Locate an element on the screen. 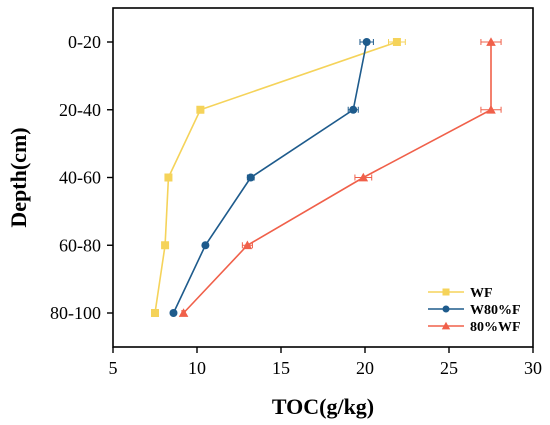 The image size is (550, 425). legend: WF W80%F 80%WF is located at coordinates (474, 310).